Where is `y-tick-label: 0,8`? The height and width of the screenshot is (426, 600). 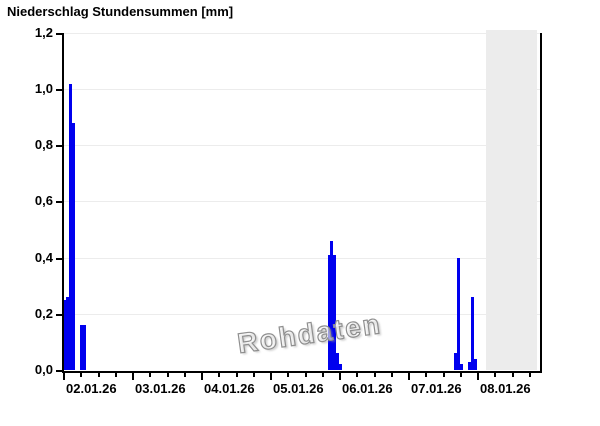
y-tick-label: 0,8 is located at coordinates (43, 144).